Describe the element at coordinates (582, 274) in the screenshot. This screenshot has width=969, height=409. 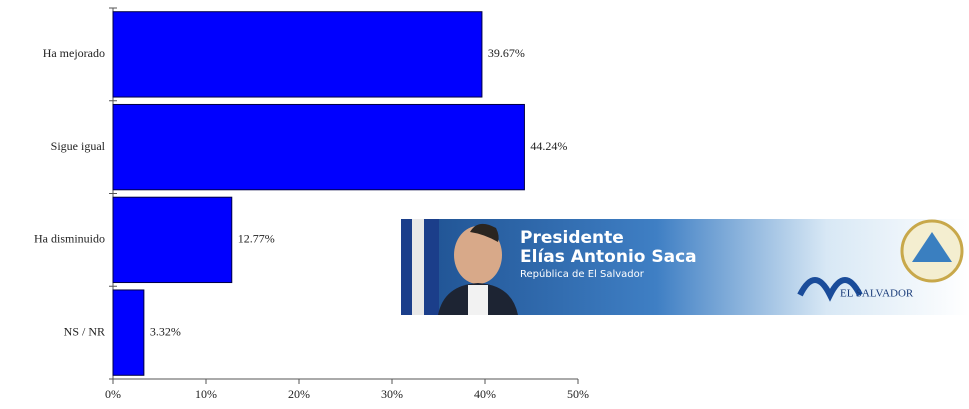
I see `banner-line3: República de El Salvador` at that location.